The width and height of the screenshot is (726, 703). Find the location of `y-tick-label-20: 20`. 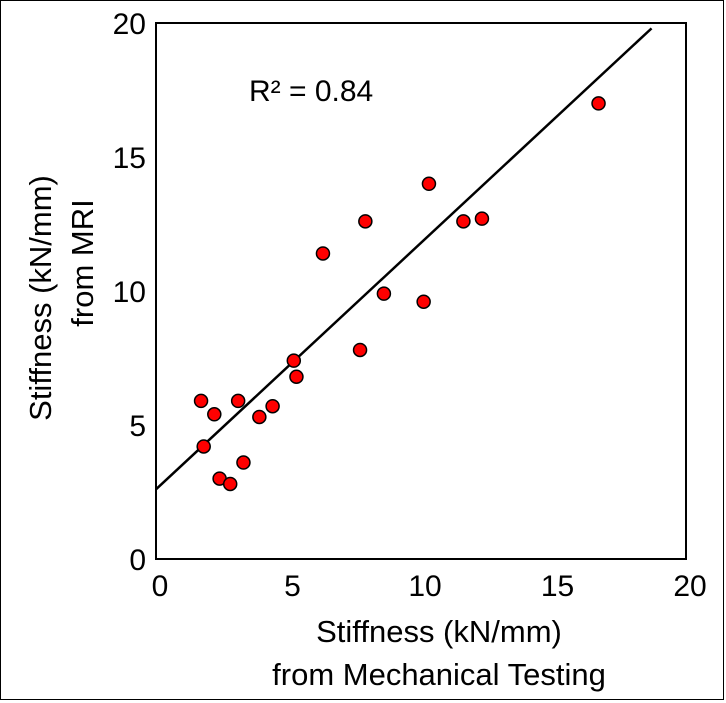

y-tick-label-20: 20 is located at coordinates (129, 24).